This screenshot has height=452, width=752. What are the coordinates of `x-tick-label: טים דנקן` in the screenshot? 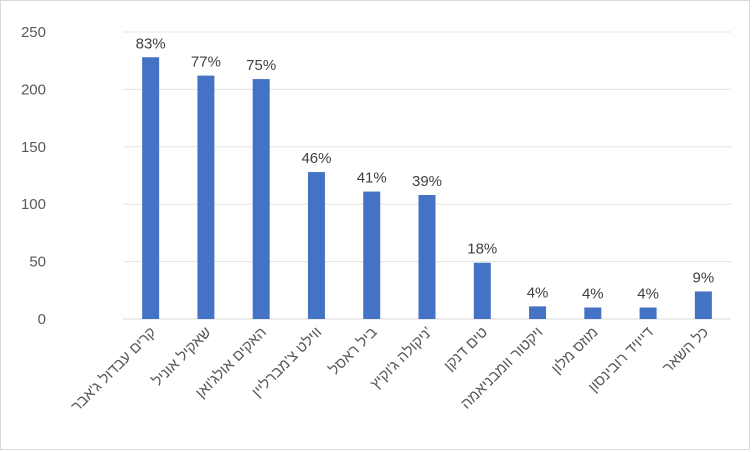 It's located at (466, 349).